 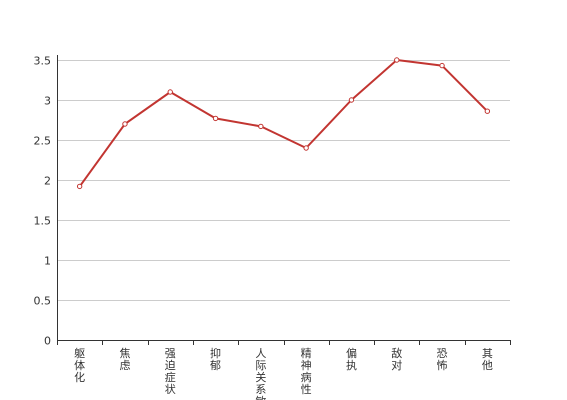 I want to click on x-category-label: 人际关系敏感, so click(x=260, y=373).